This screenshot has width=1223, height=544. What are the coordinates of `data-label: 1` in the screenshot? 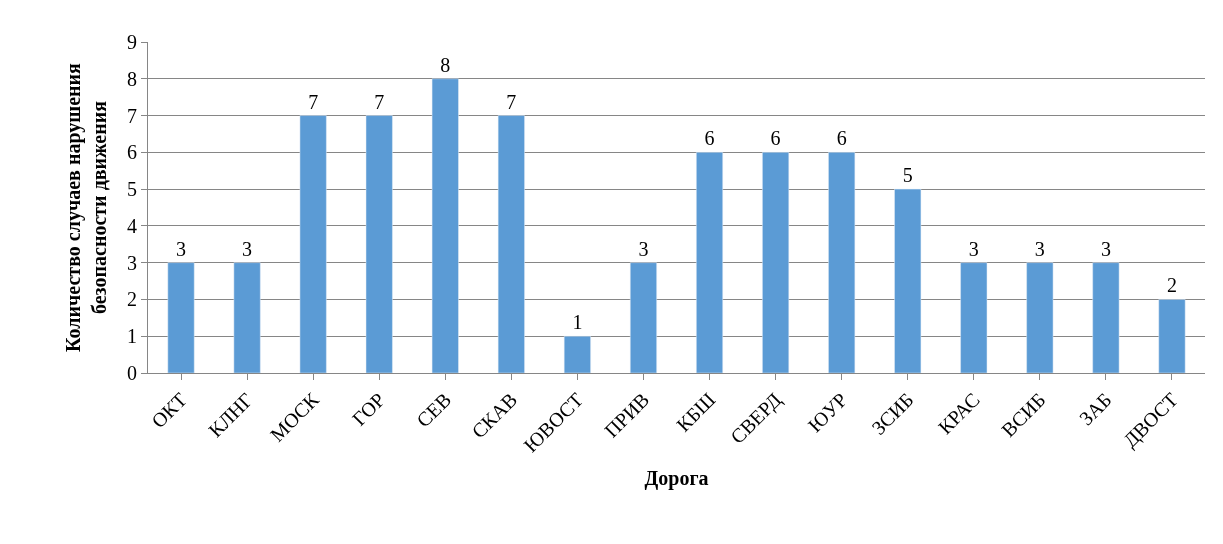 It's located at (577, 322).